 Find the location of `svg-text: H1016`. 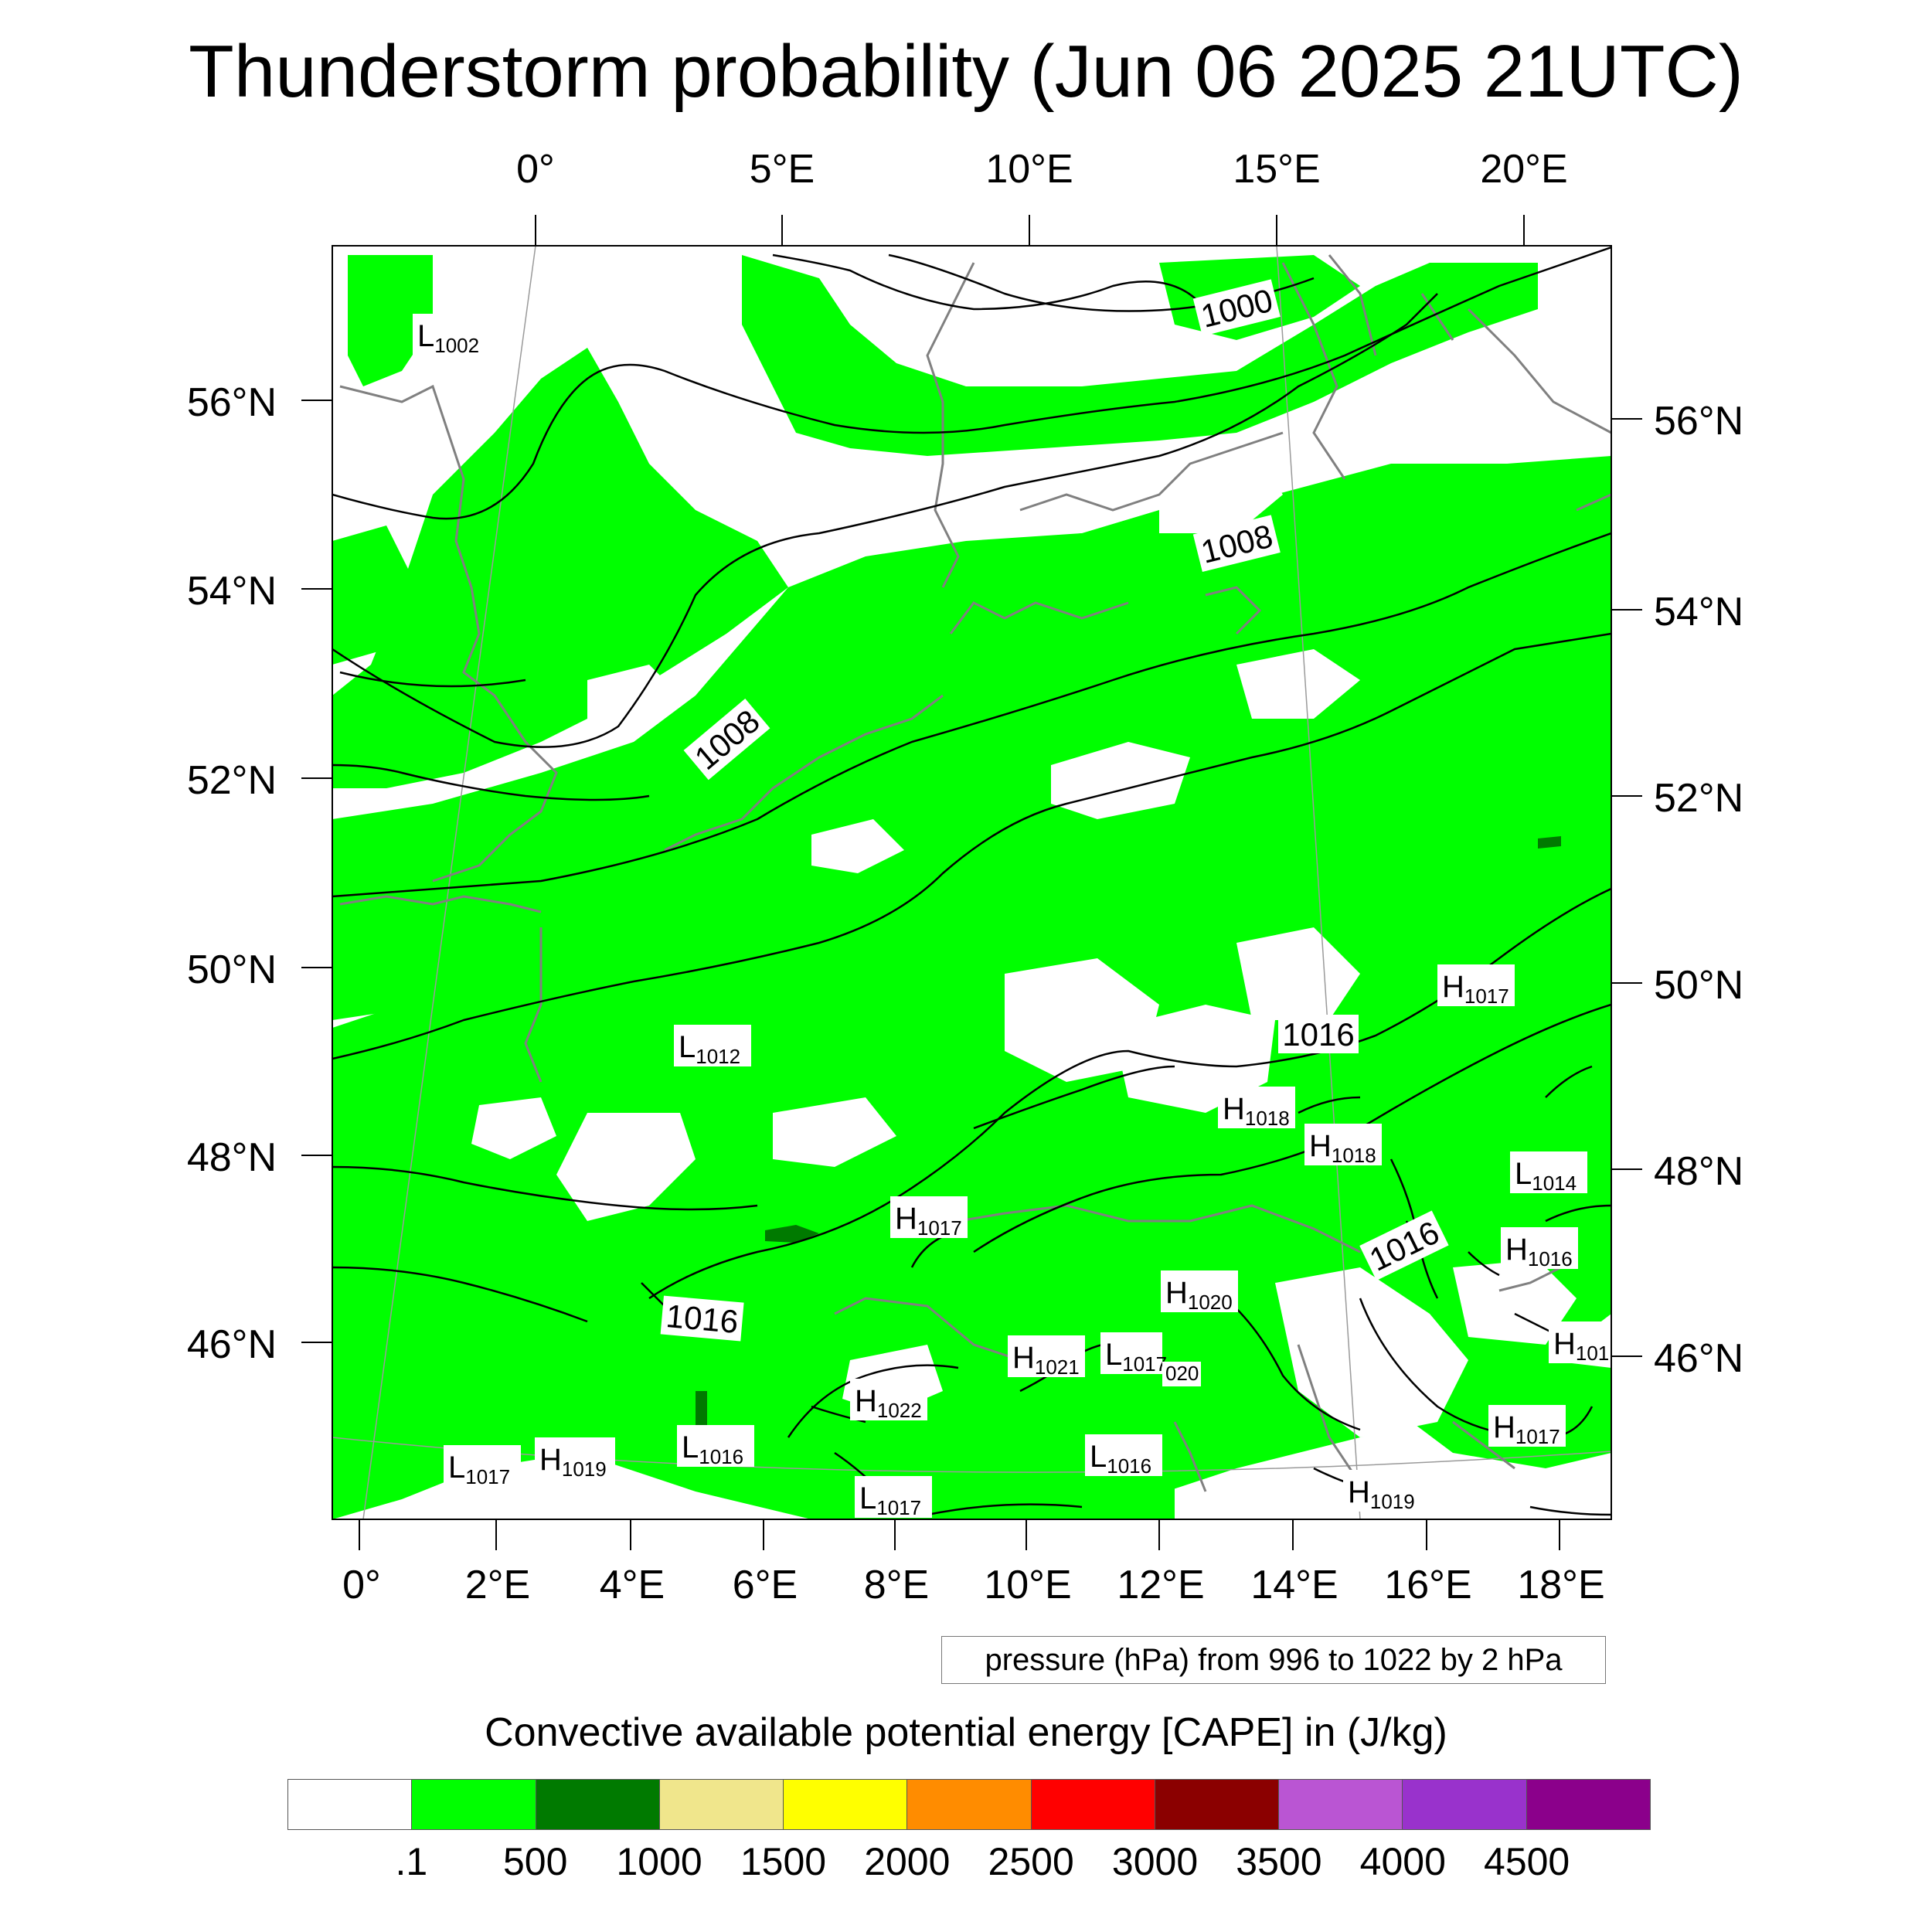

svg-text: H1016 is located at coordinates (1539, 1251).